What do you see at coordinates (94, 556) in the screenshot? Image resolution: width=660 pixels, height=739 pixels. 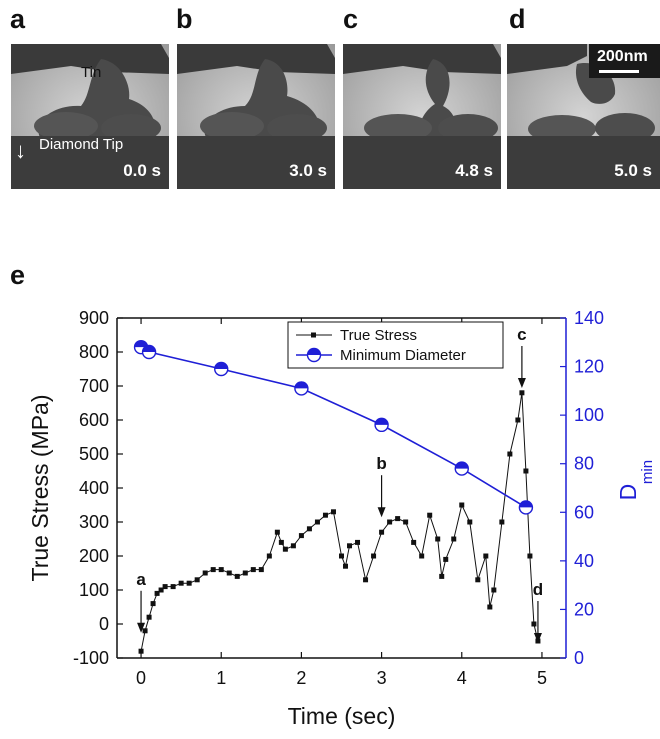 I see `y-tick-label: 200` at bounding box center [94, 556].